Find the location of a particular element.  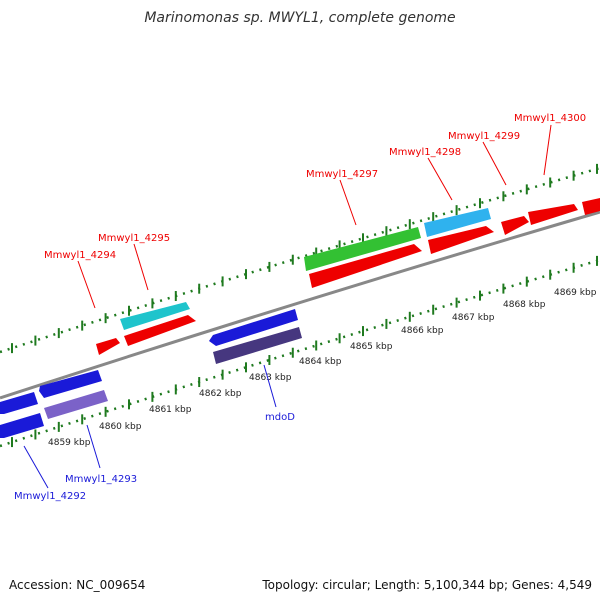

map-title: Marinomonas sp. MWYL1, complete genome is located at coordinates (299, 18).